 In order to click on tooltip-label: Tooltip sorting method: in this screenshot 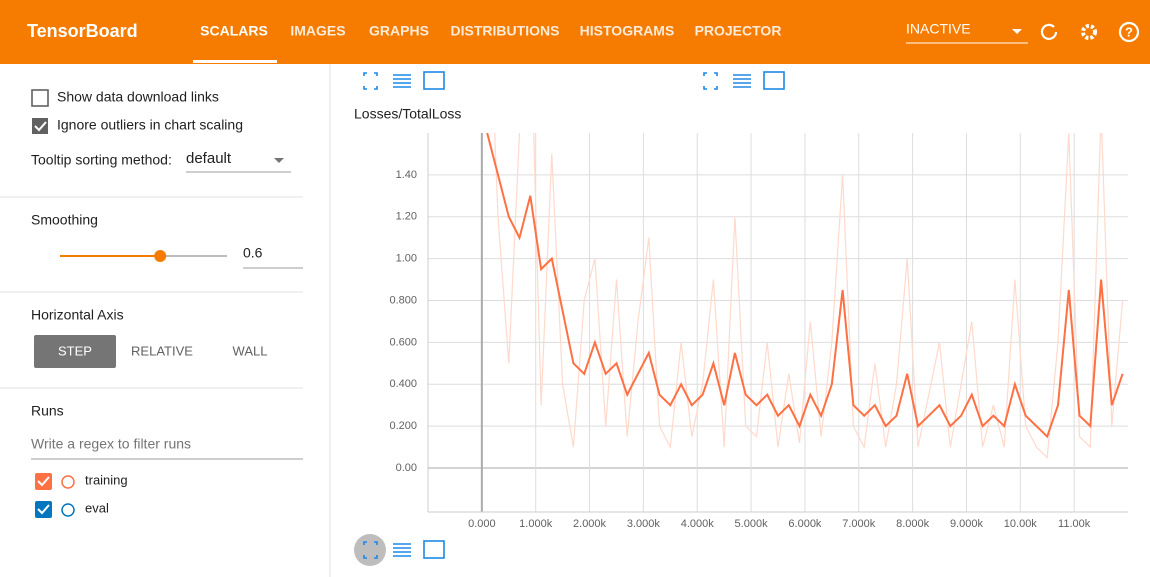, I will do `click(101, 160)`.